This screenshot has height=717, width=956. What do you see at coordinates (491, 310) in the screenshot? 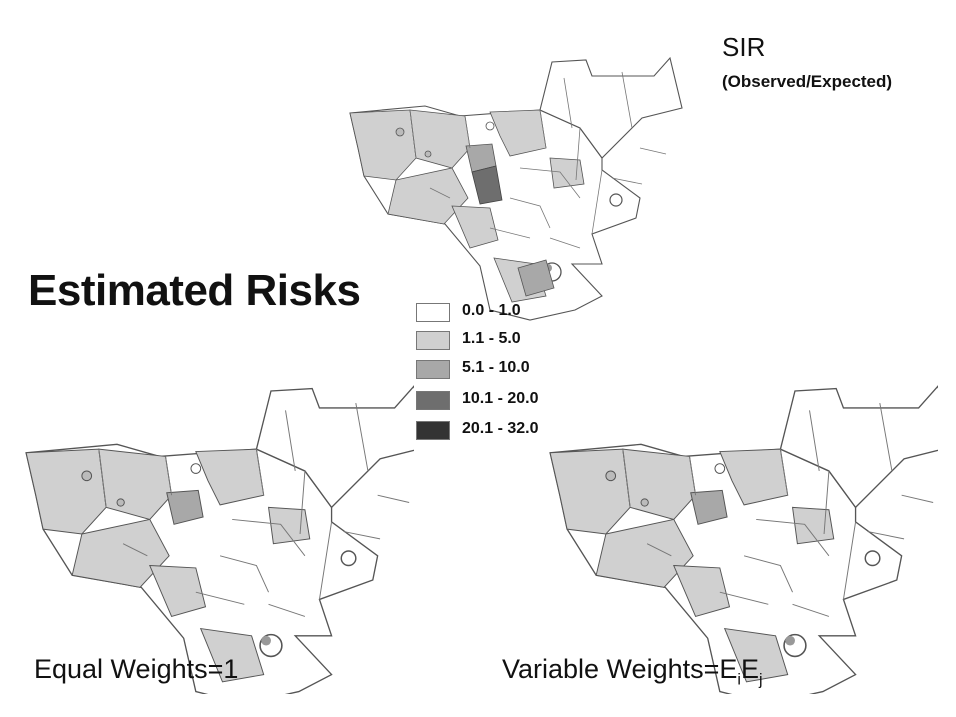
I see `legend-label: 0.0 - 1.0` at bounding box center [491, 310].